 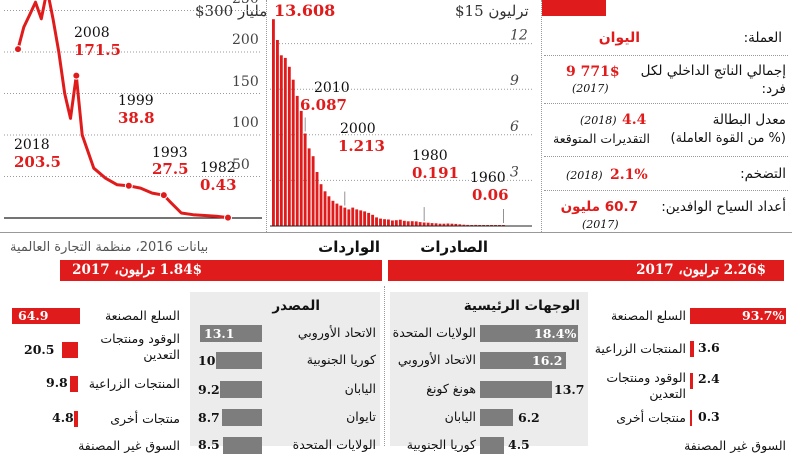 What do you see at coordinates (600, 224) in the screenshot?
I see `tourists-year: (2017)` at bounding box center [600, 224].